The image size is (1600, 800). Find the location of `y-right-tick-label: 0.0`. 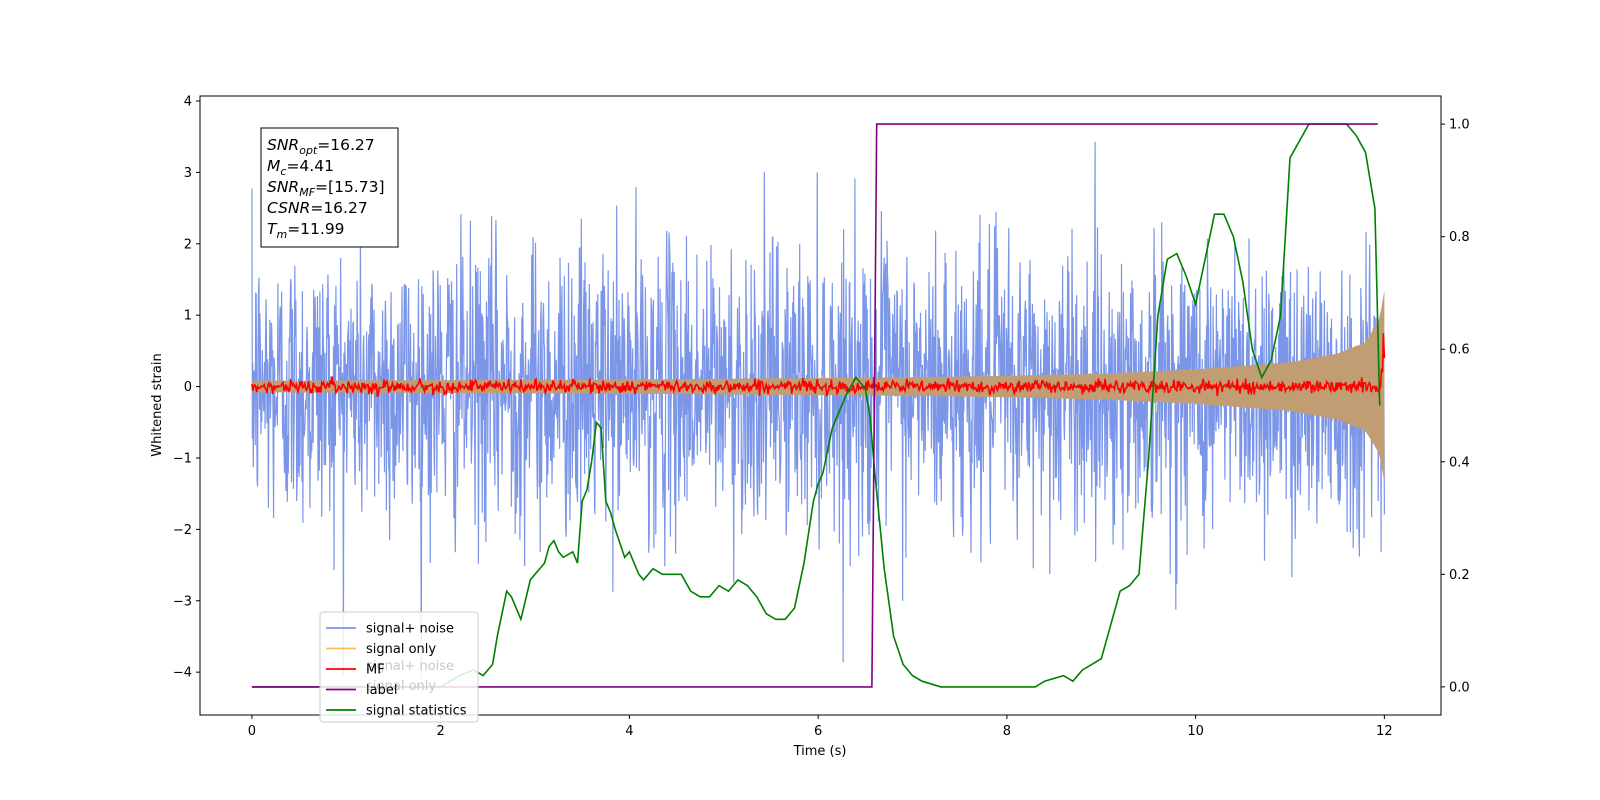

y-right-tick-label: 0.0 is located at coordinates (1459, 687).